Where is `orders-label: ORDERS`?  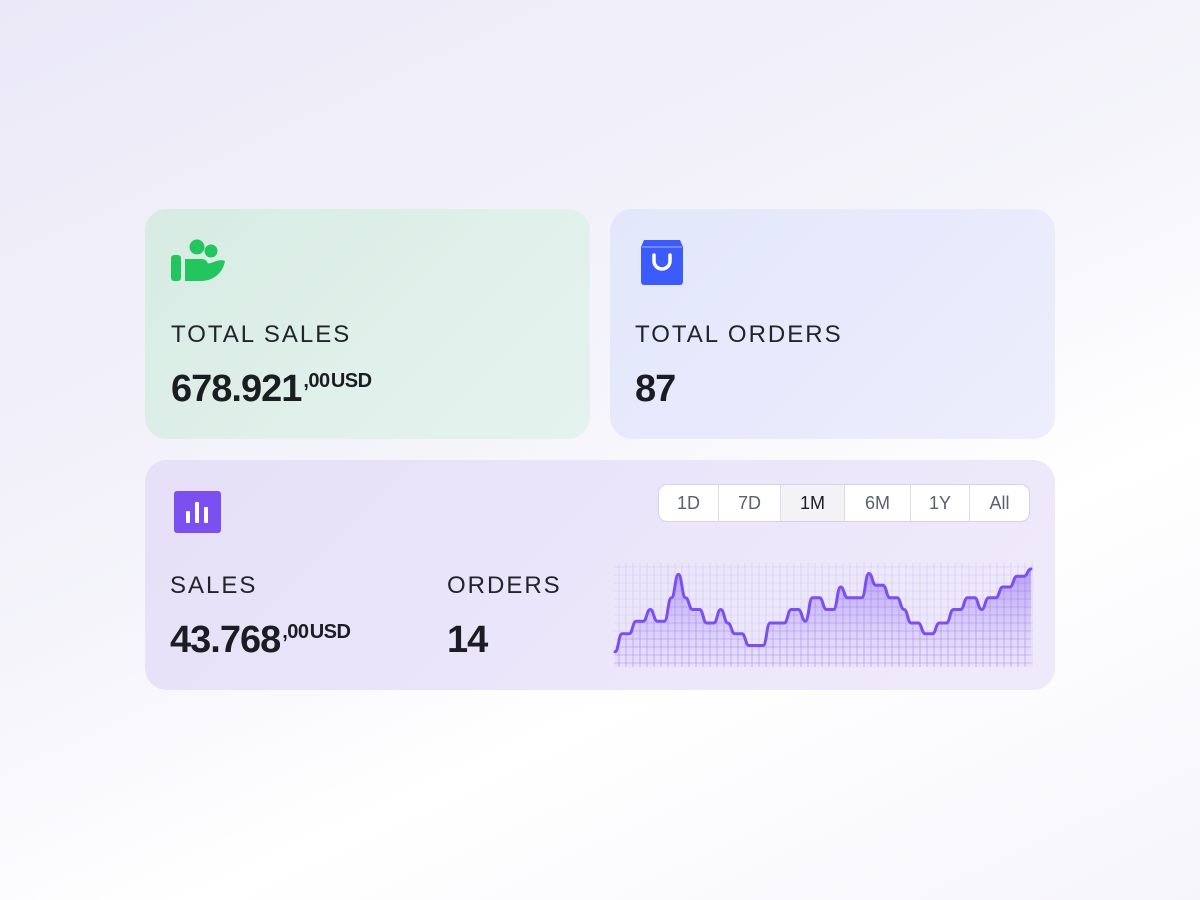 orders-label: ORDERS is located at coordinates (504, 585).